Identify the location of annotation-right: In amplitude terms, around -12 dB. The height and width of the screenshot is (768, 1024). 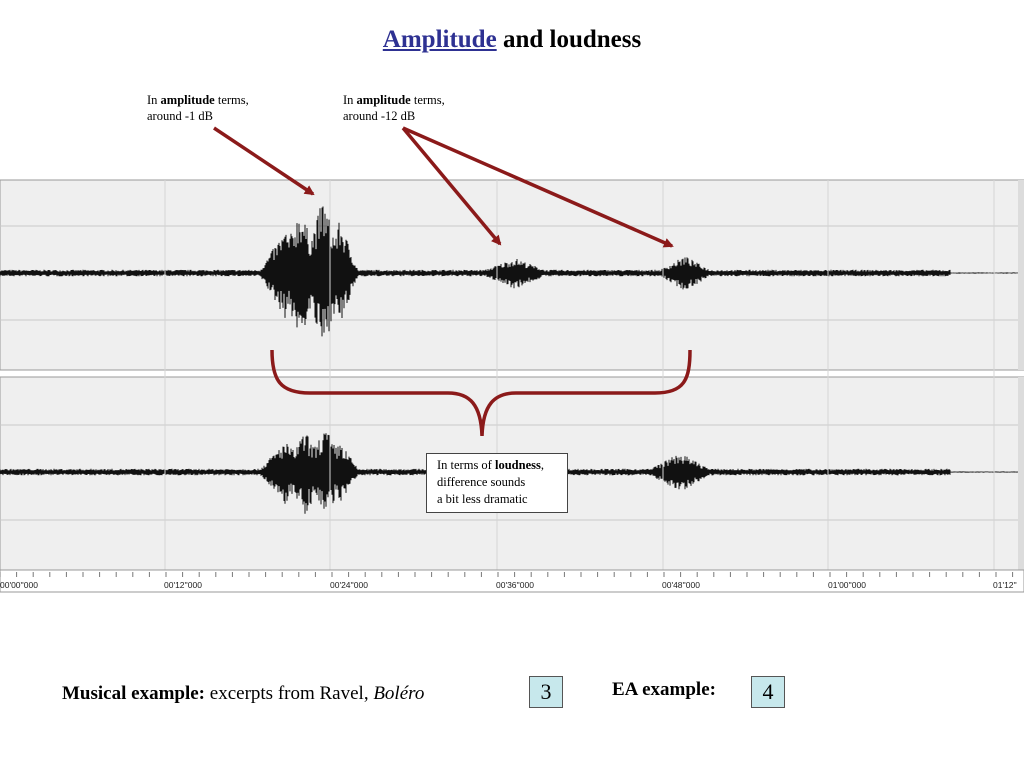
(394, 108).